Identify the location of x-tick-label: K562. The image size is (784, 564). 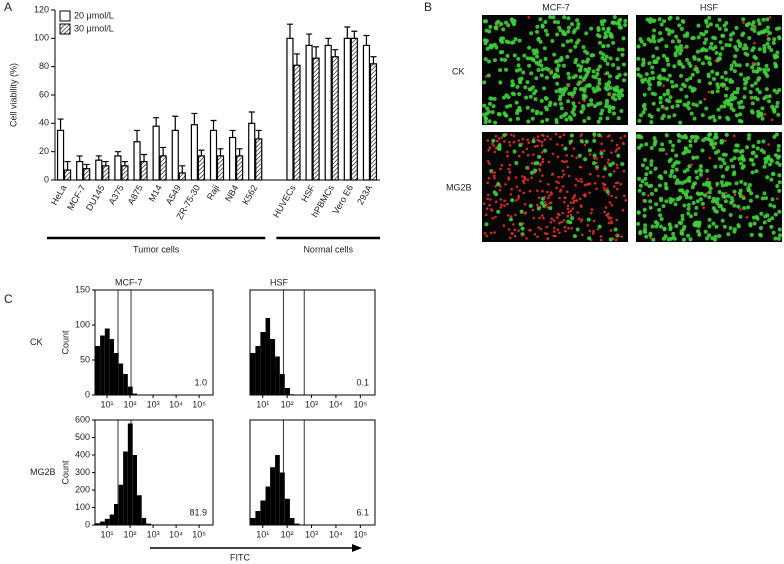
(249, 194).